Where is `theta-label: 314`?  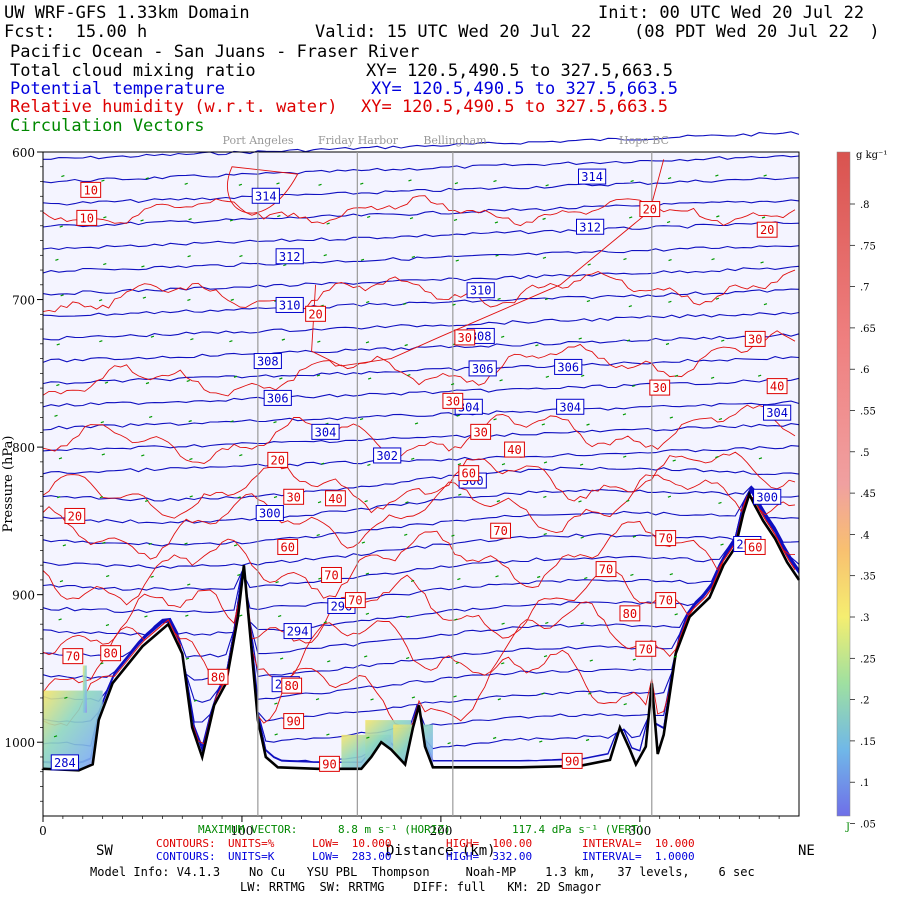
theta-label: 314 is located at coordinates (592, 177).